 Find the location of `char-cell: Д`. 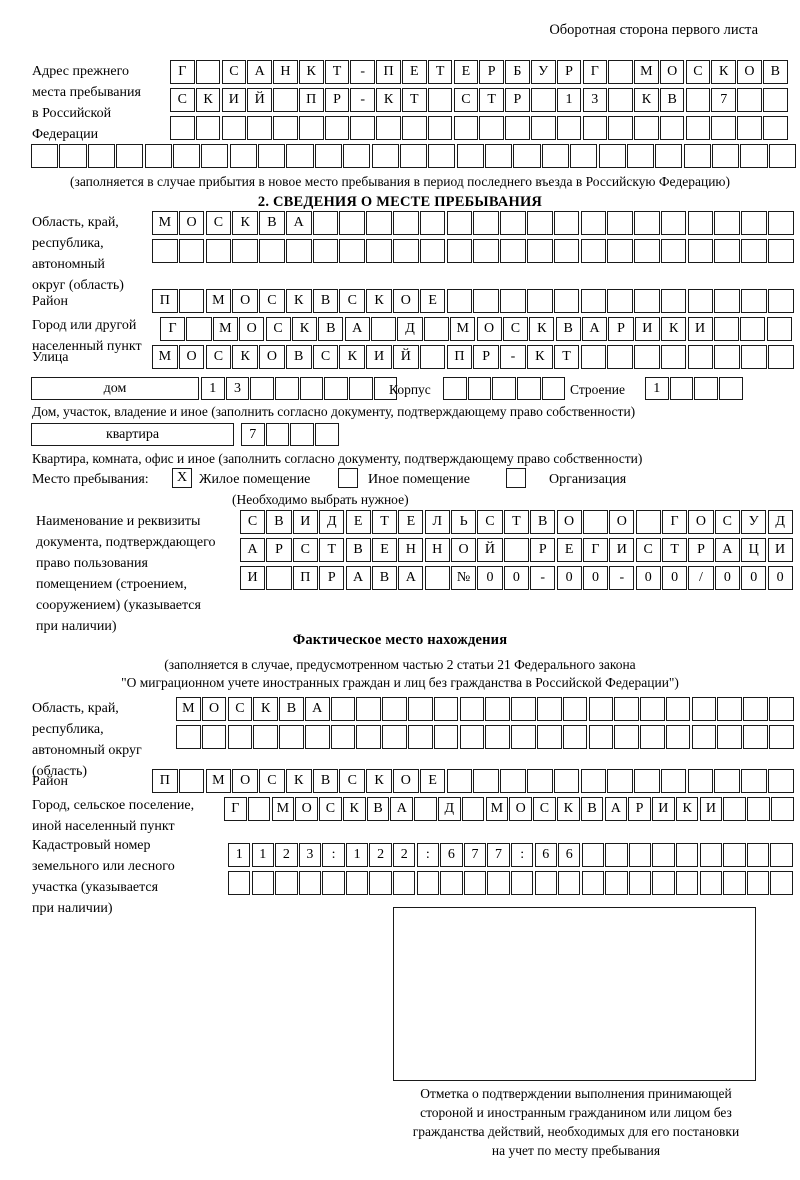

char-cell: Д is located at coordinates (780, 522).